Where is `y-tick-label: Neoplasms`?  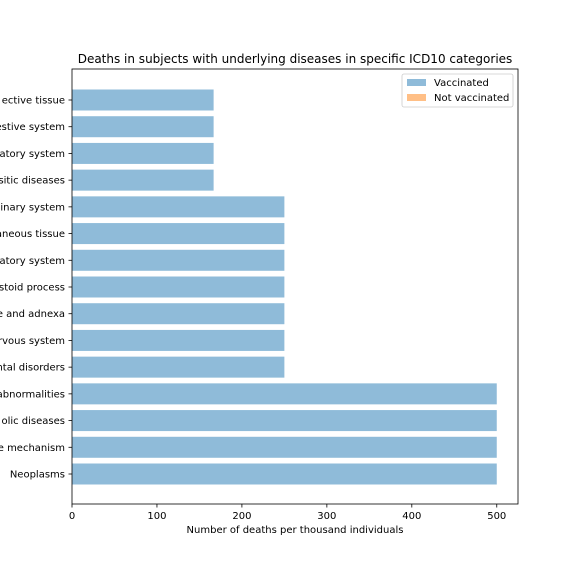 y-tick-label: Neoplasms is located at coordinates (37, 475).